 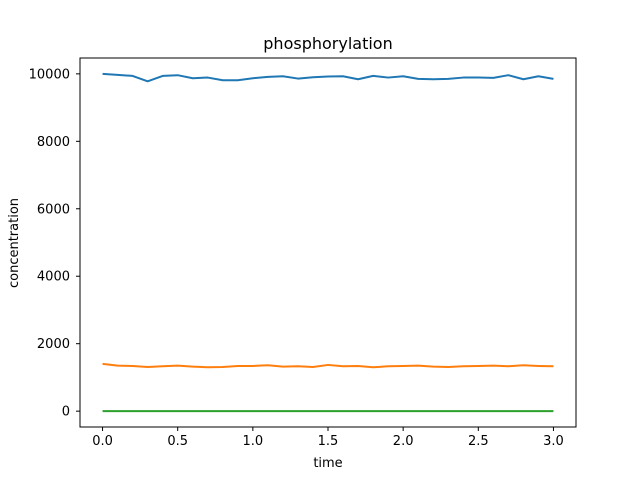 I want to click on x-tick-label: 2.5, so click(x=478, y=441).